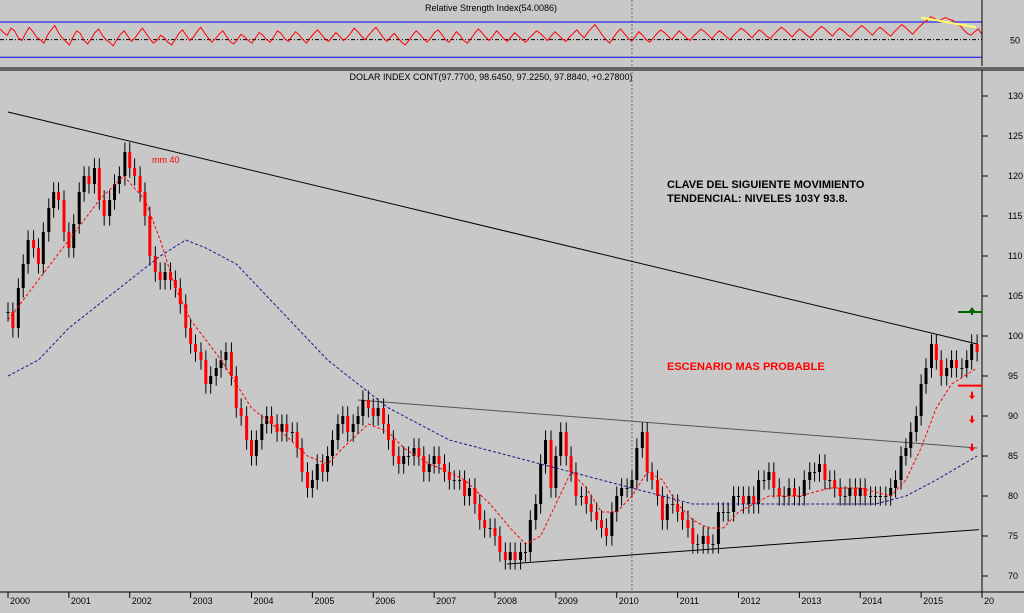  I want to click on rsi-series-line, so click(491, 31).